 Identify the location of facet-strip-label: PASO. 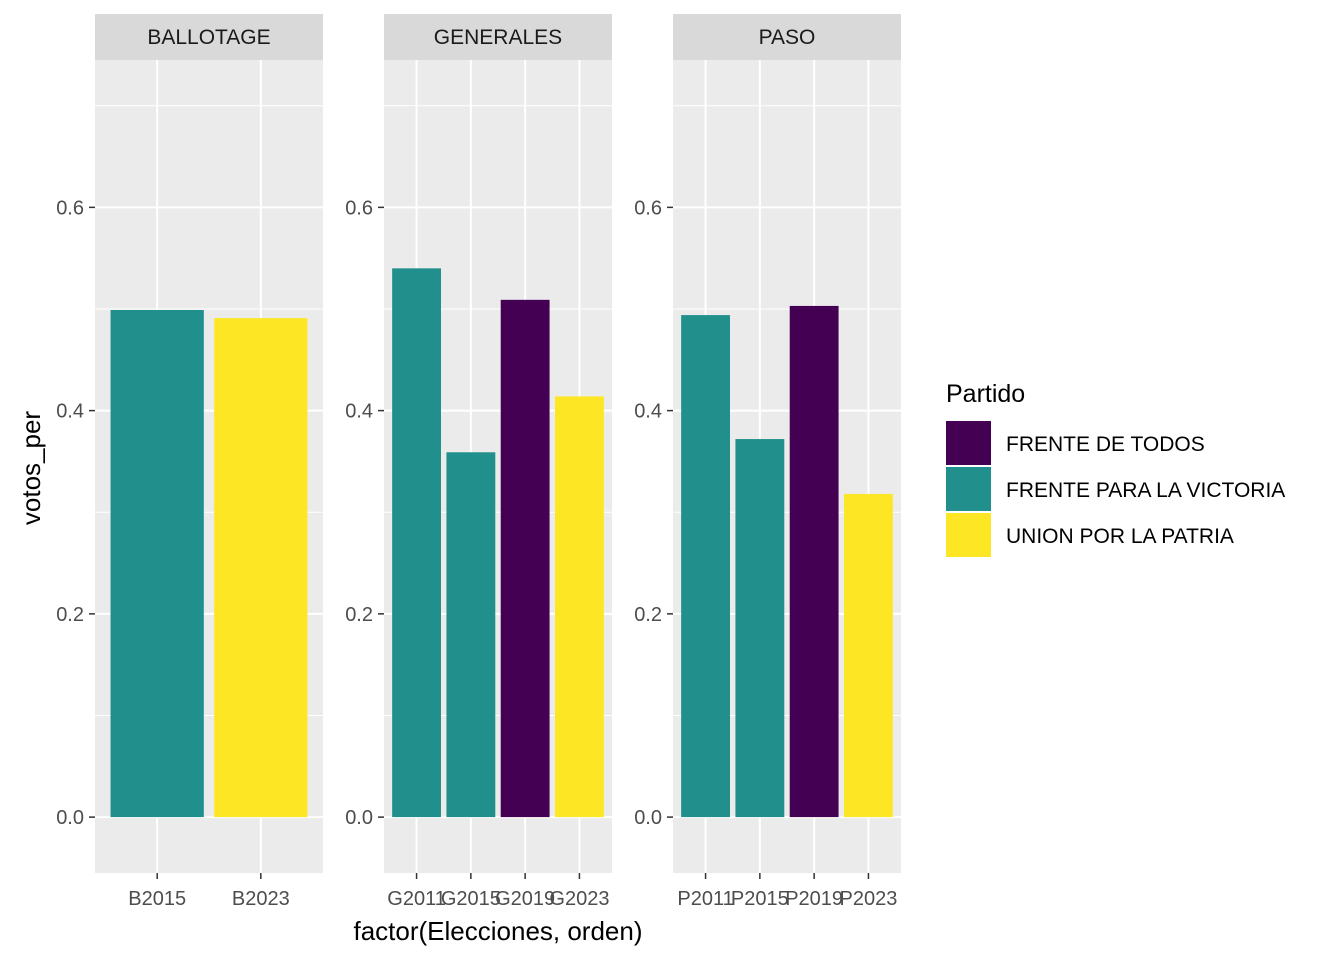
(787, 37).